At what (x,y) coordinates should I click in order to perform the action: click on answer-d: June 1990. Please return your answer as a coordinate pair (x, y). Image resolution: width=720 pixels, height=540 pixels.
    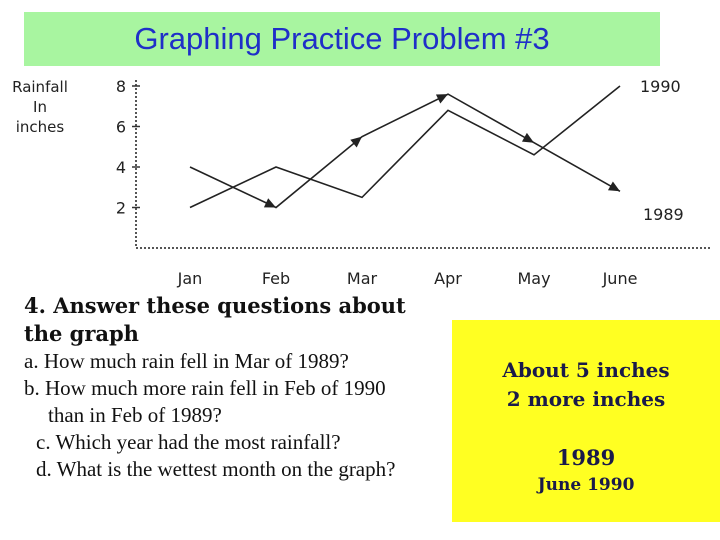
    Looking at the image, I should click on (586, 485).